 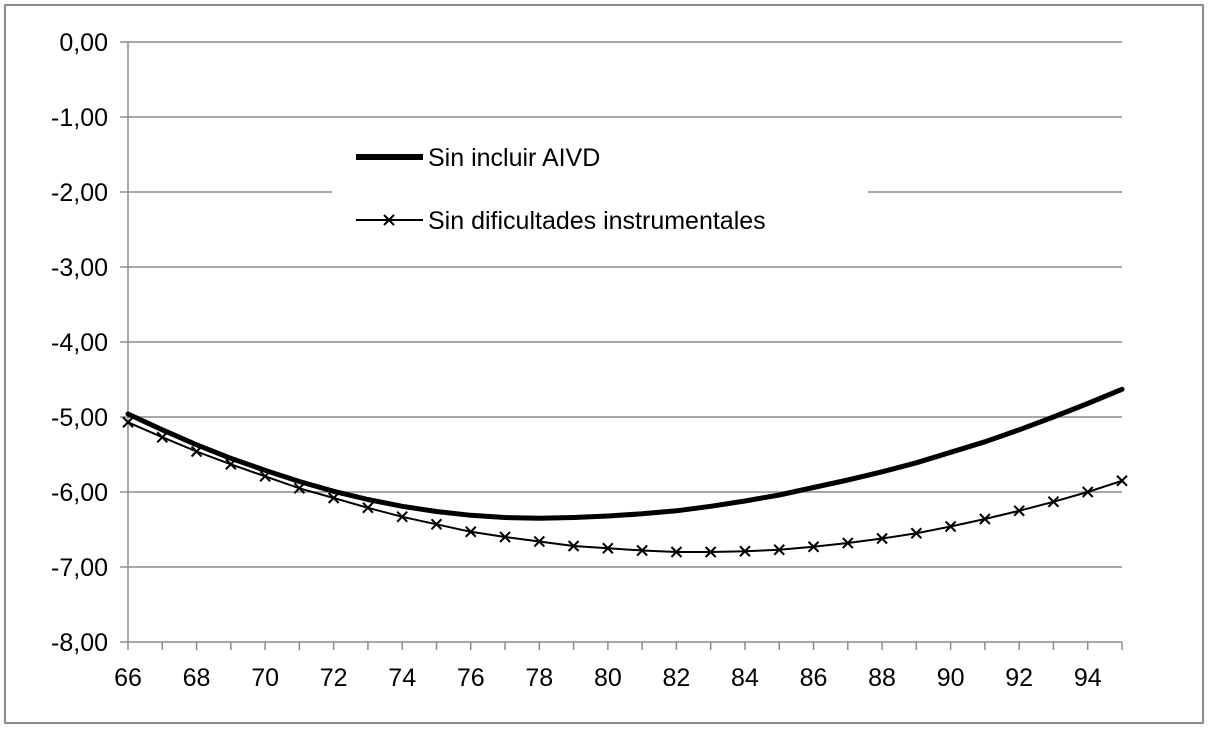 What do you see at coordinates (197, 678) in the screenshot?
I see `x-tick-label: 68` at bounding box center [197, 678].